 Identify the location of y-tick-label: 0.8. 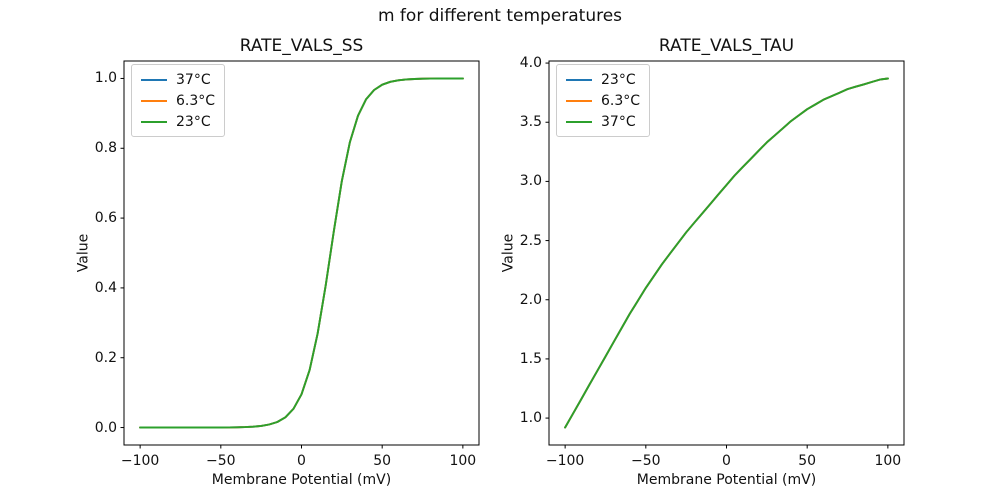
(105, 148).